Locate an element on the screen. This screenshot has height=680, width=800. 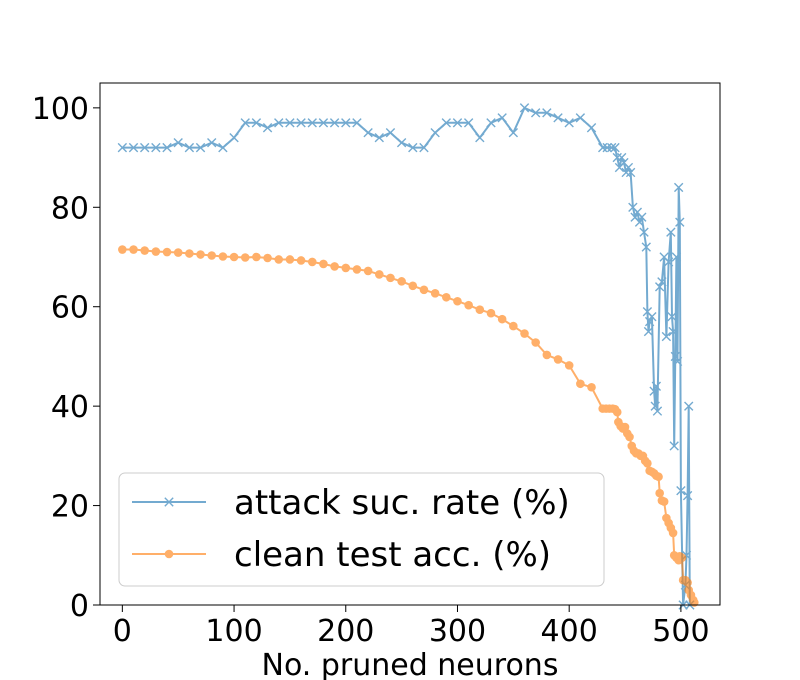
y-tick-label: 40 is located at coordinates (70, 407).